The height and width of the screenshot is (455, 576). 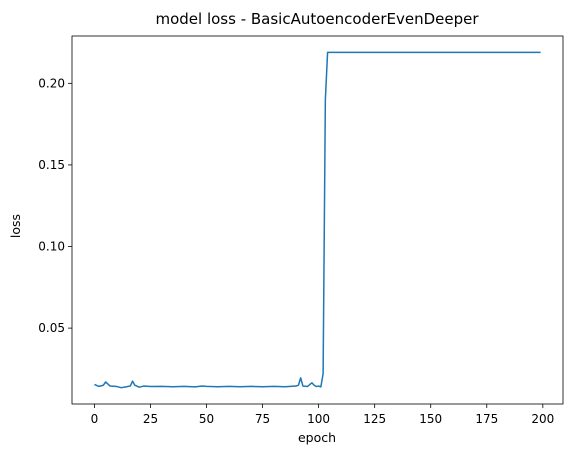 What do you see at coordinates (374, 419) in the screenshot?
I see `x-tick-label: 125` at bounding box center [374, 419].